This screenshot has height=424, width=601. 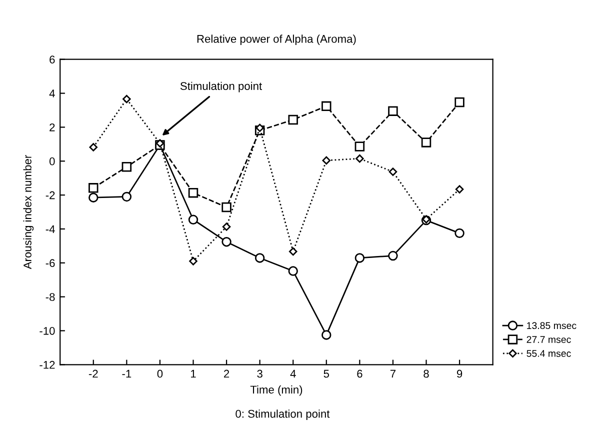 What do you see at coordinates (193, 374) in the screenshot?
I see `x-tick-label: 1` at bounding box center [193, 374].